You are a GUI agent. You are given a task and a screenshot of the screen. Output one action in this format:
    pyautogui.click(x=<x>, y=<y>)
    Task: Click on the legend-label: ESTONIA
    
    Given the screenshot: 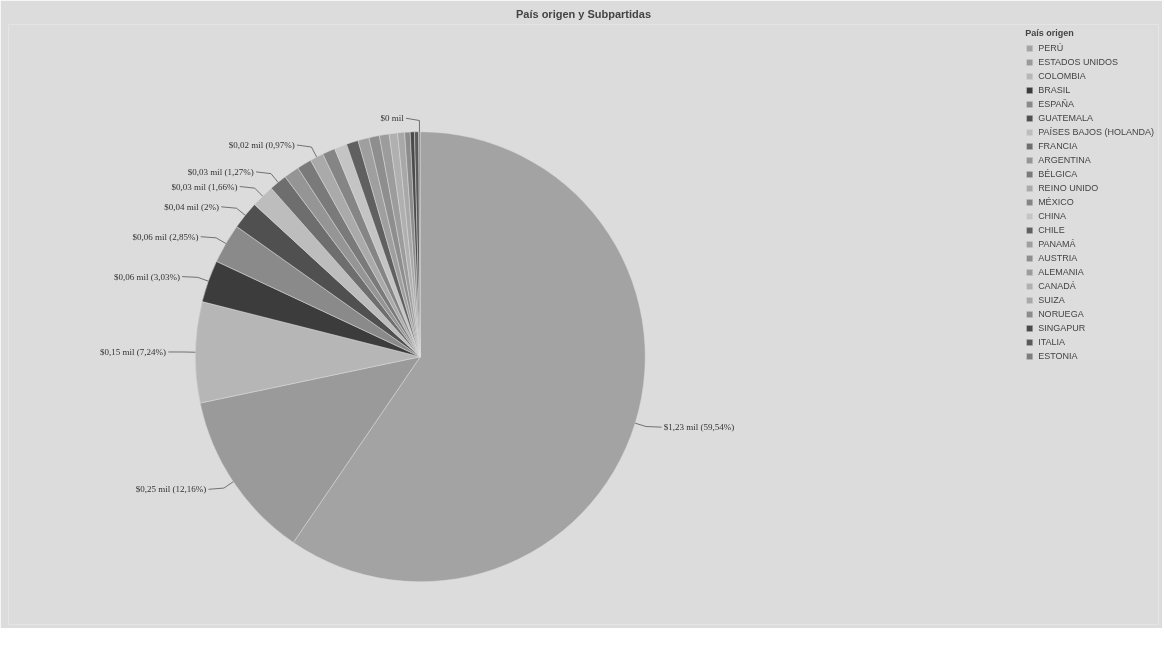 What is the action you would take?
    pyautogui.click(x=1058, y=356)
    